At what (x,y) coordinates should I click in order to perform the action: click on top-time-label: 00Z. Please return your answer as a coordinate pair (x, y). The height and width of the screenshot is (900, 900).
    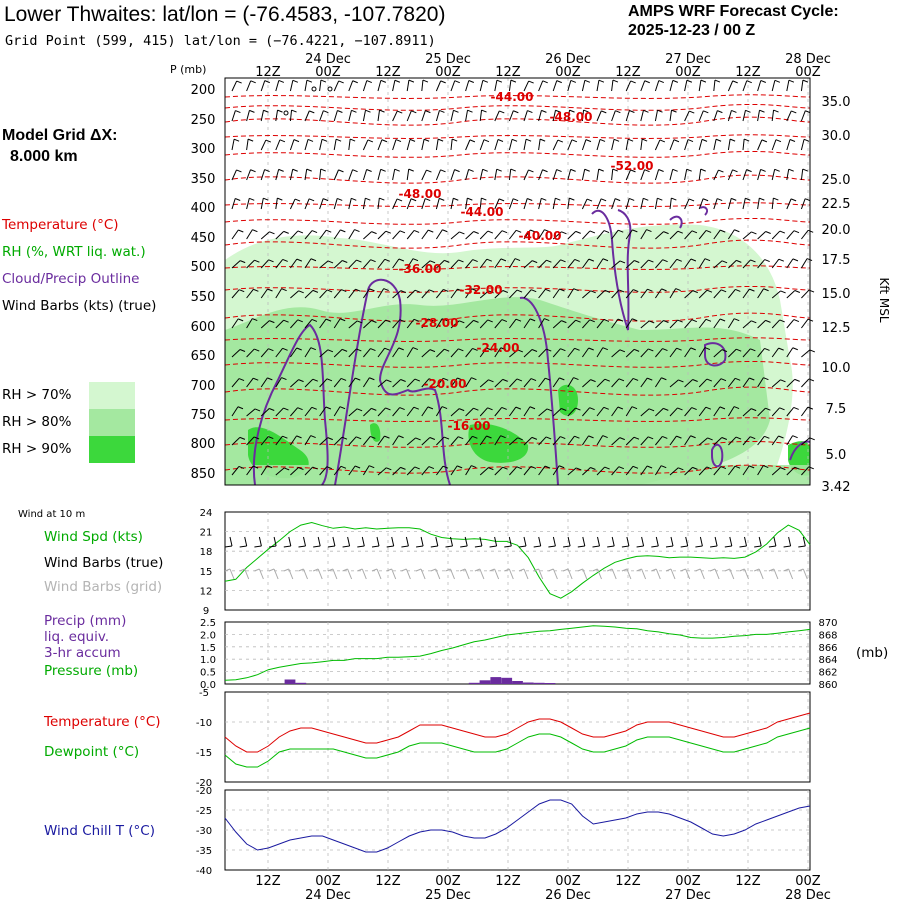
    Looking at the image, I should click on (328, 72).